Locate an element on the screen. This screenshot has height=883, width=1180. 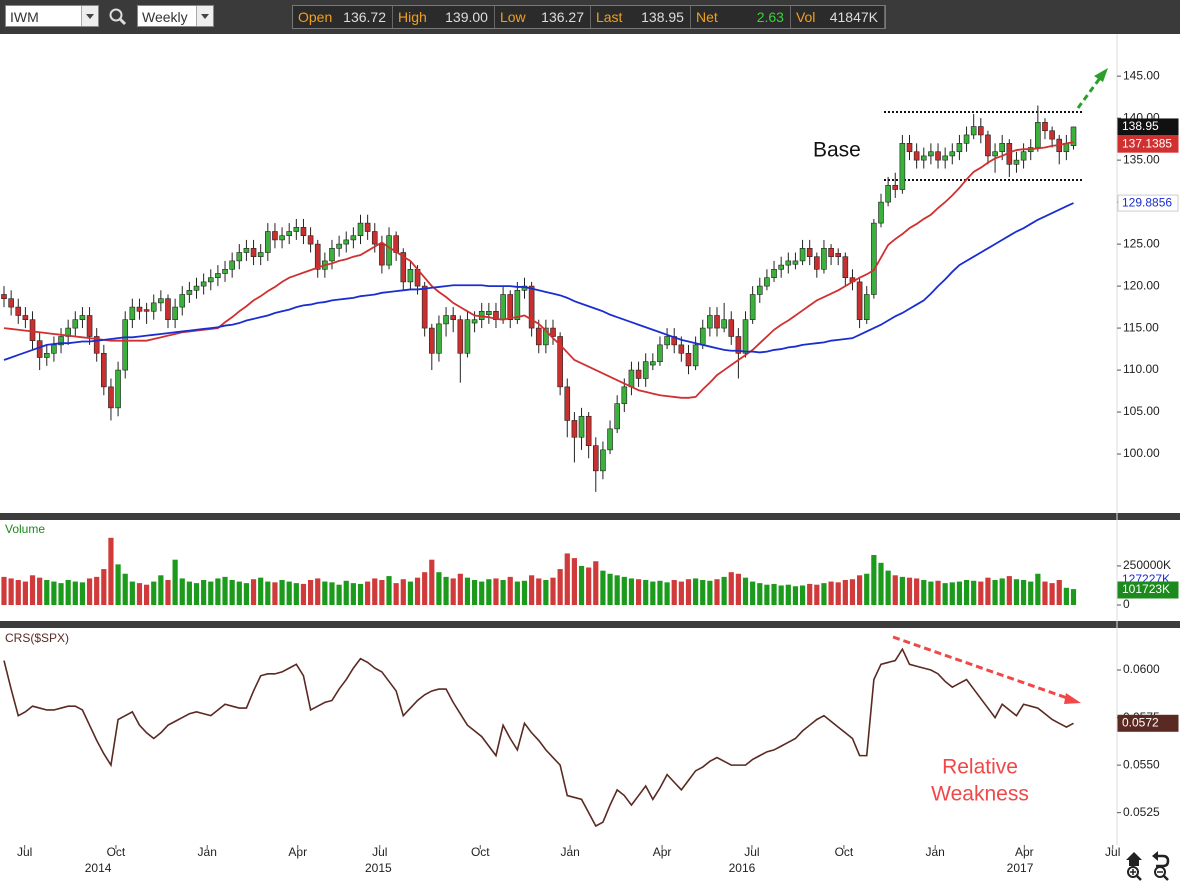
search-button is located at coordinates (118, 17).